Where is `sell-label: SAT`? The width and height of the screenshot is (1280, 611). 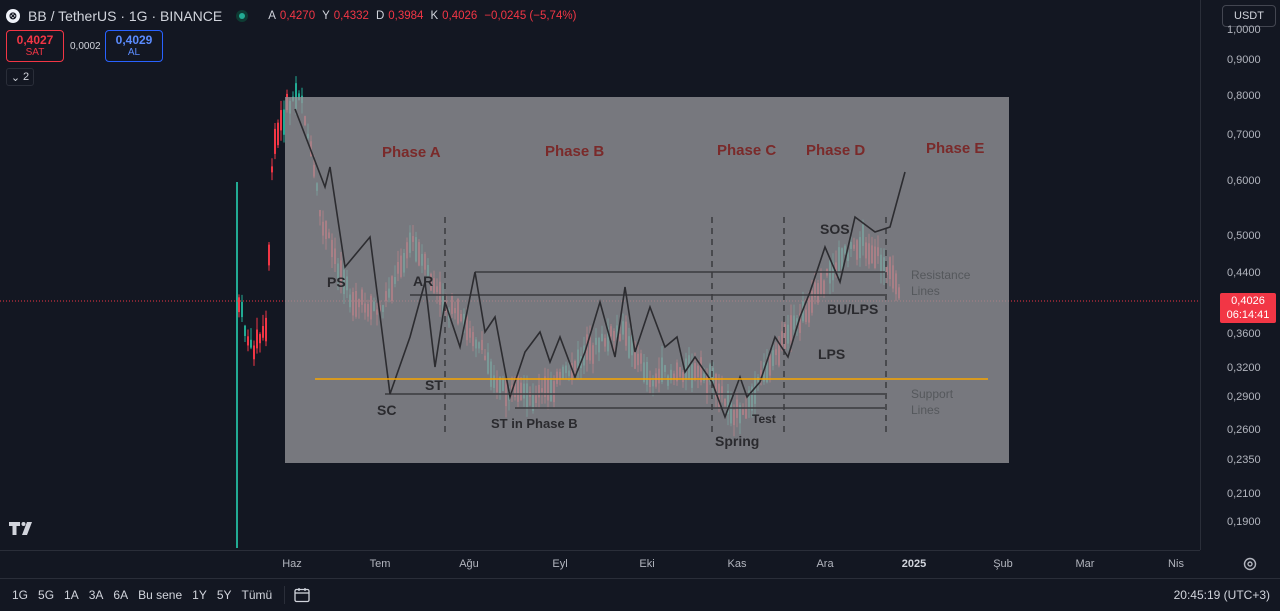 sell-label: SAT is located at coordinates (35, 52).